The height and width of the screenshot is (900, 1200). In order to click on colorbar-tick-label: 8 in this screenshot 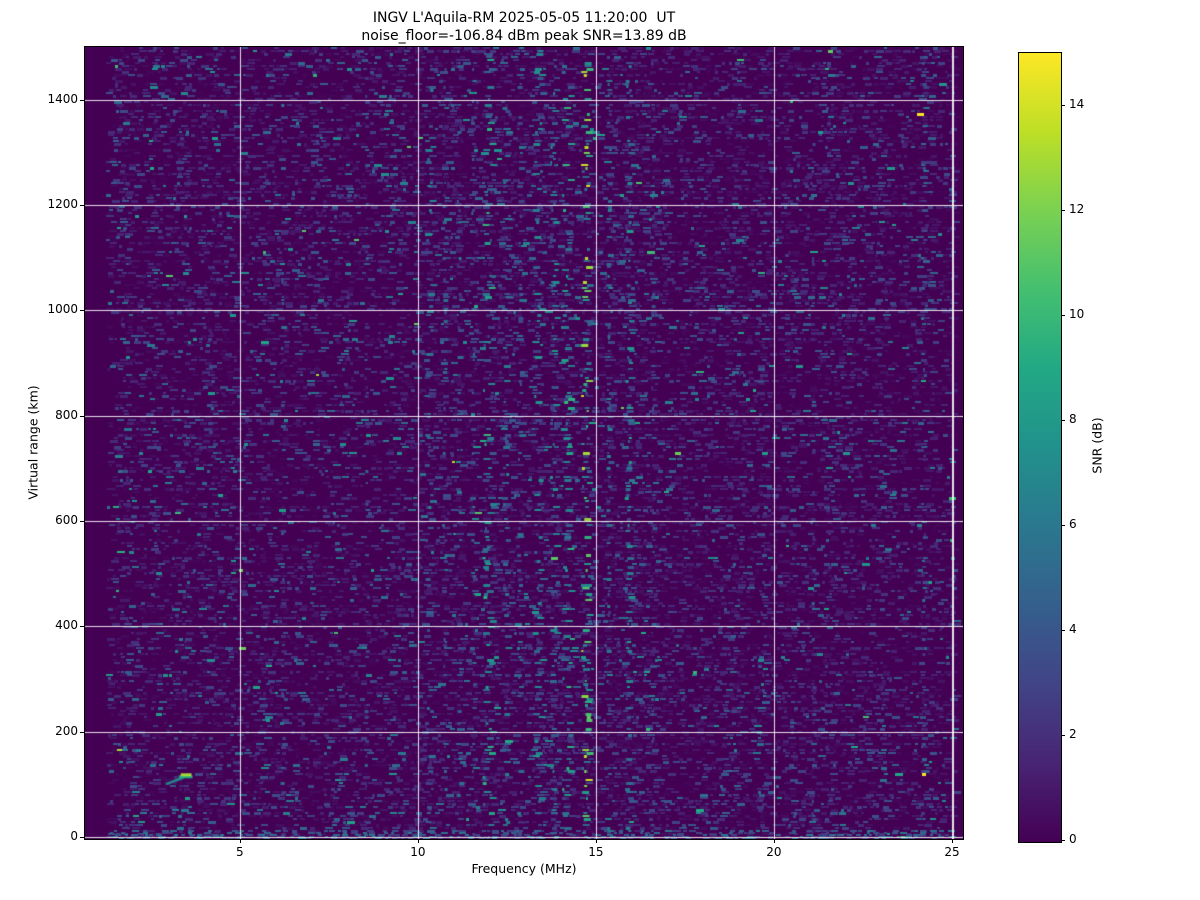, I will do `click(1073, 419)`.